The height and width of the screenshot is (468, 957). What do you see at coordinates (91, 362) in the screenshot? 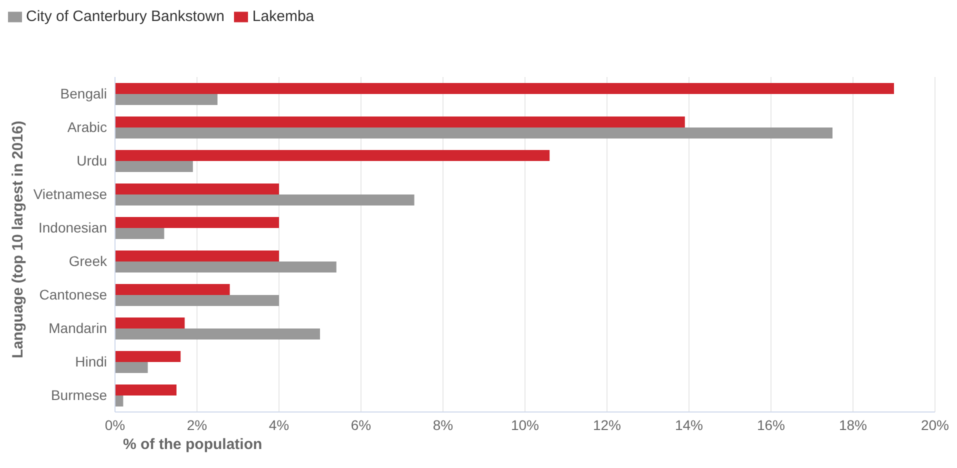
I see `y-tick-label: Hindi` at bounding box center [91, 362].